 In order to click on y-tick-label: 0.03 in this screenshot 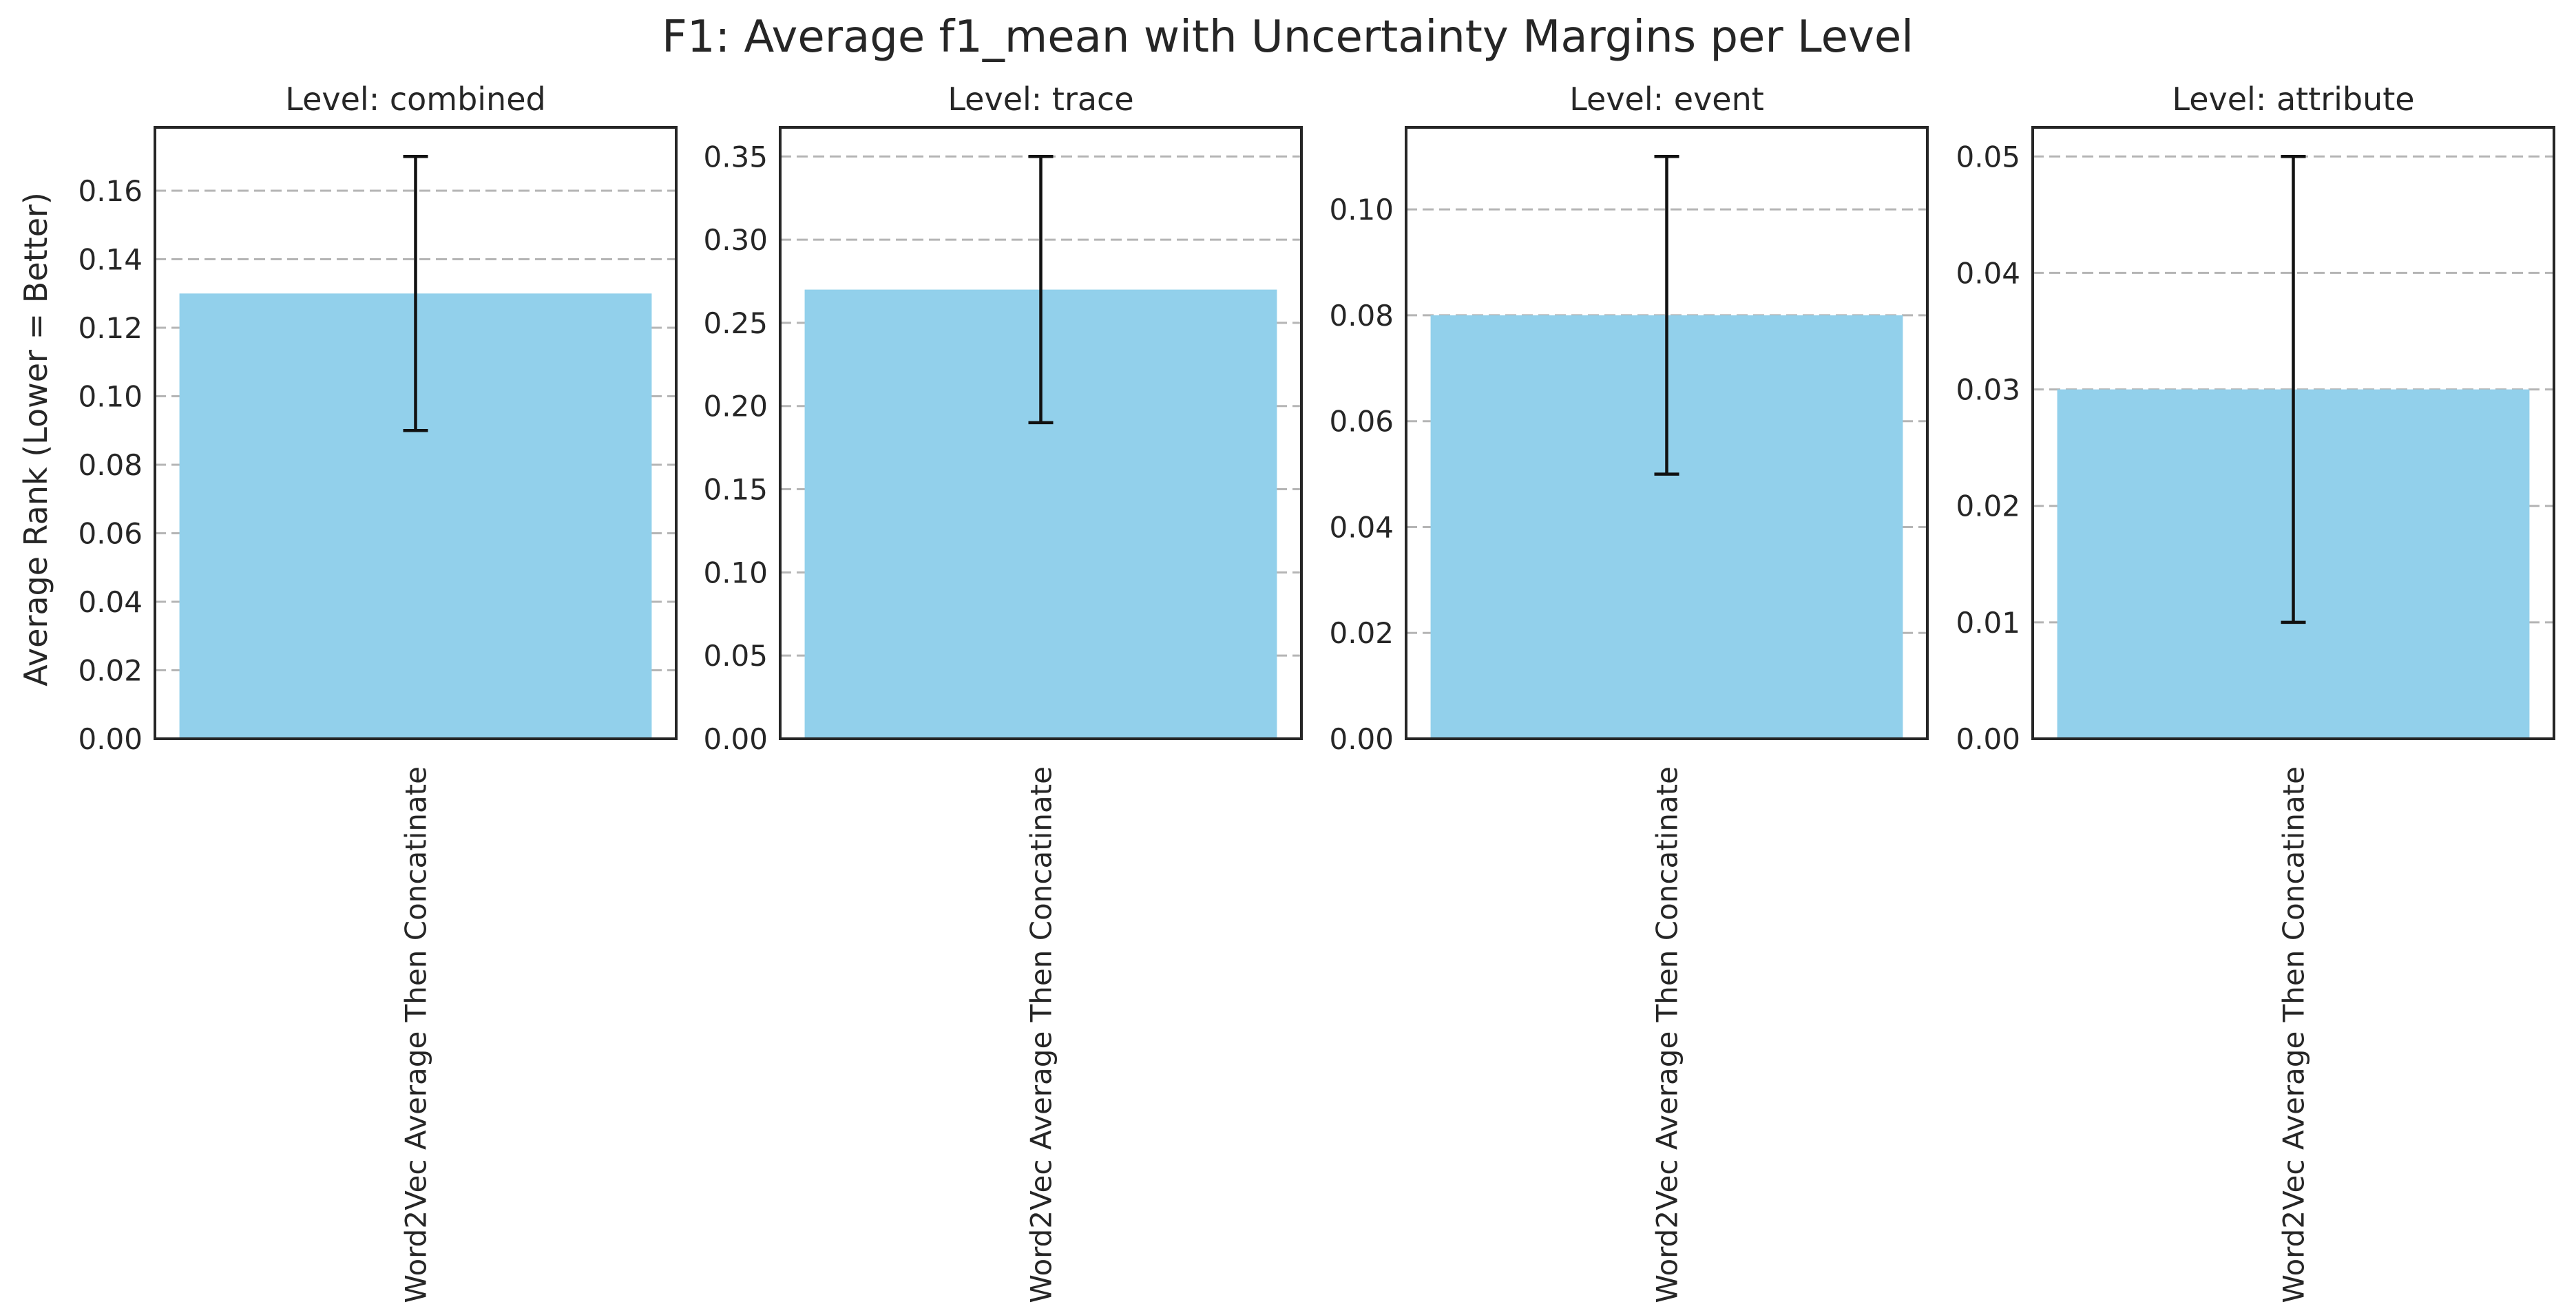, I will do `click(1988, 390)`.